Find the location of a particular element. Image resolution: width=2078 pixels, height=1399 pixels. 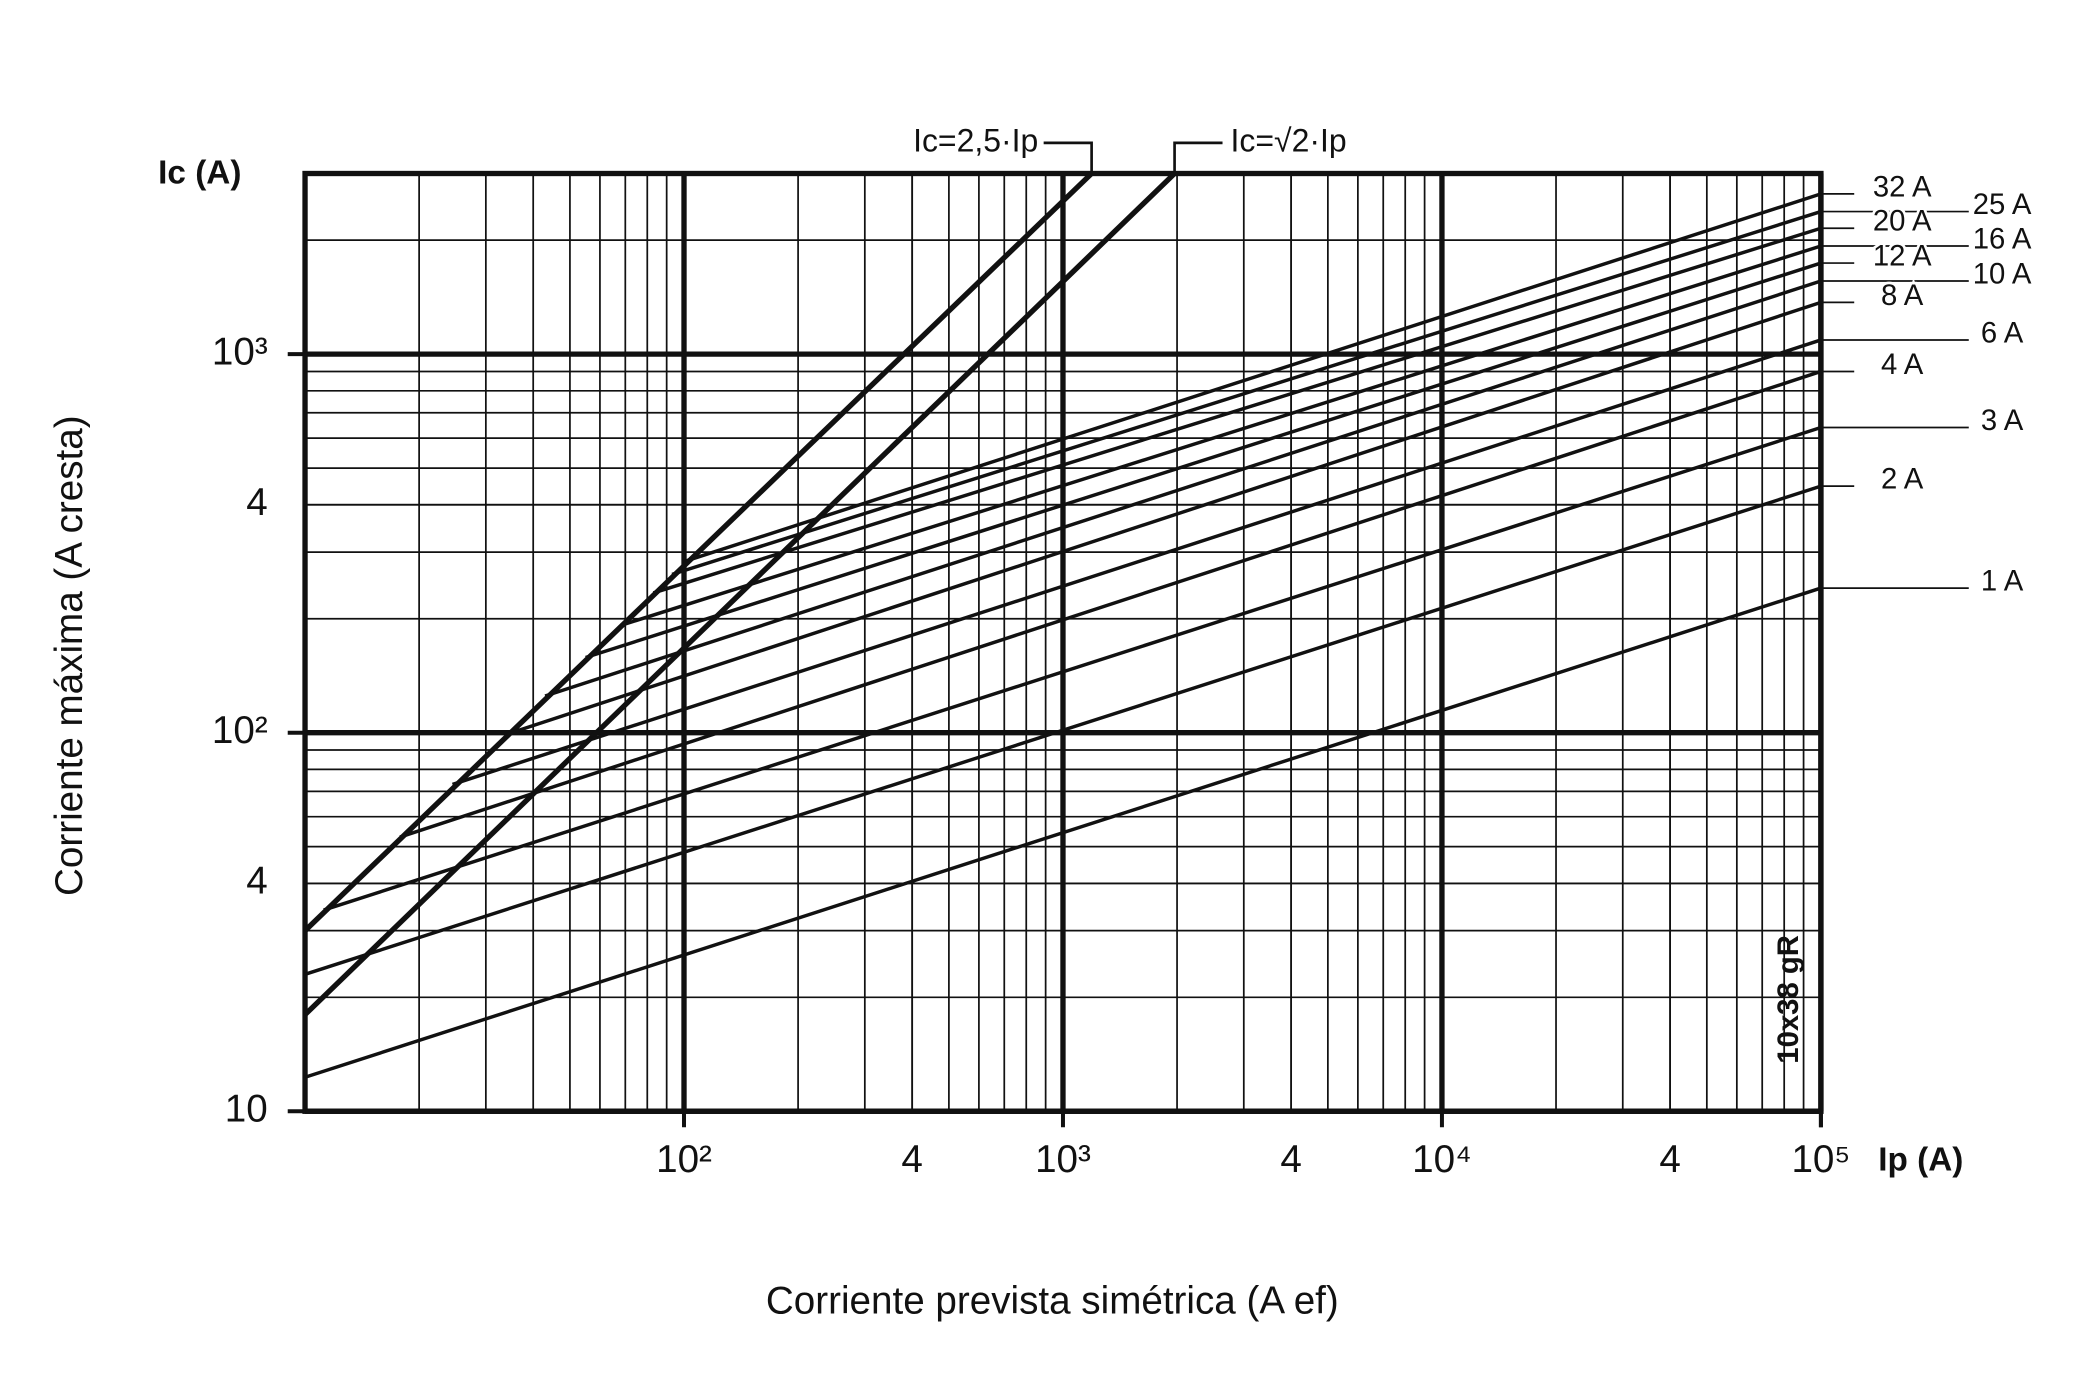

x-axis-unit: Ip (A) is located at coordinates (1920, 1160).